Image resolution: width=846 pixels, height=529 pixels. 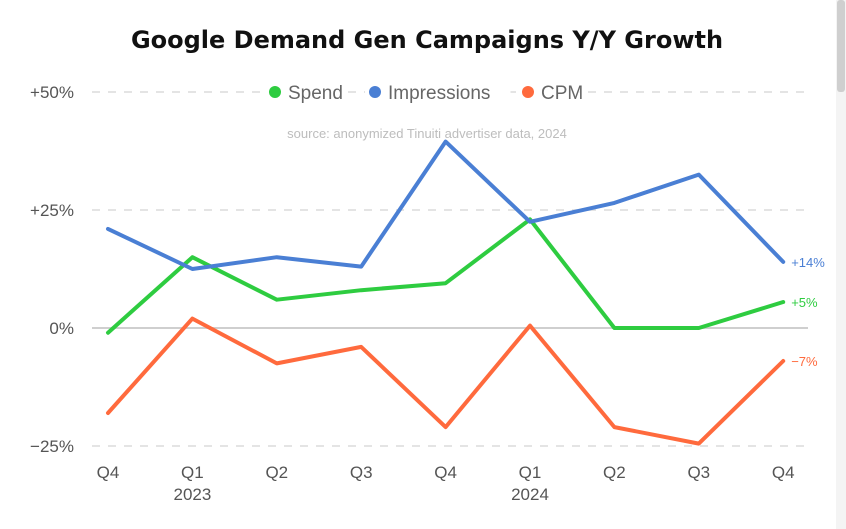 I want to click on legend-item-bg, so click(x=438, y=92).